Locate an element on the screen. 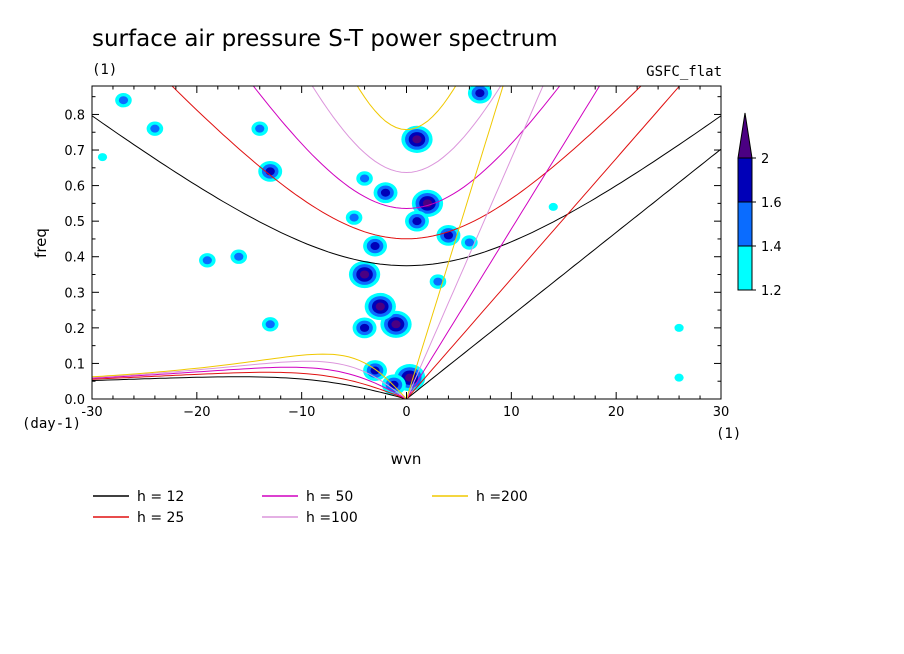 Image resolution: width=904 pixels, height=654 pixels. colorbar-label: 2 is located at coordinates (765, 159).